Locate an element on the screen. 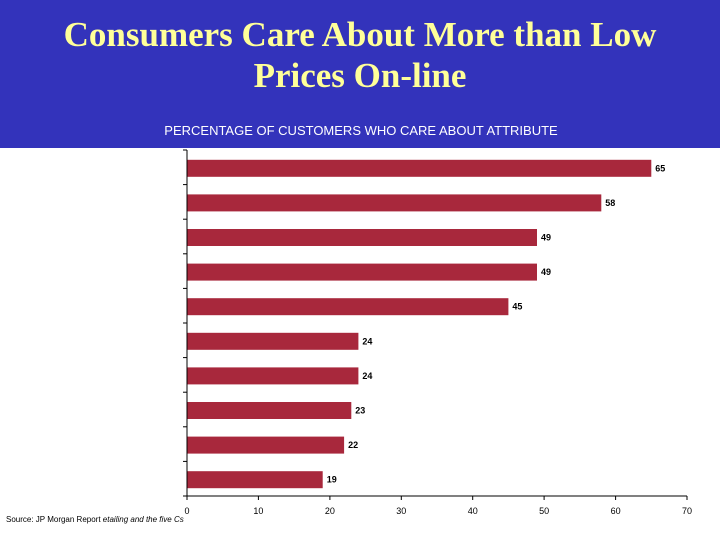 This screenshot has height=540, width=720. y-axis-label: ATTRIBUTE is located at coordinates (38, 287).